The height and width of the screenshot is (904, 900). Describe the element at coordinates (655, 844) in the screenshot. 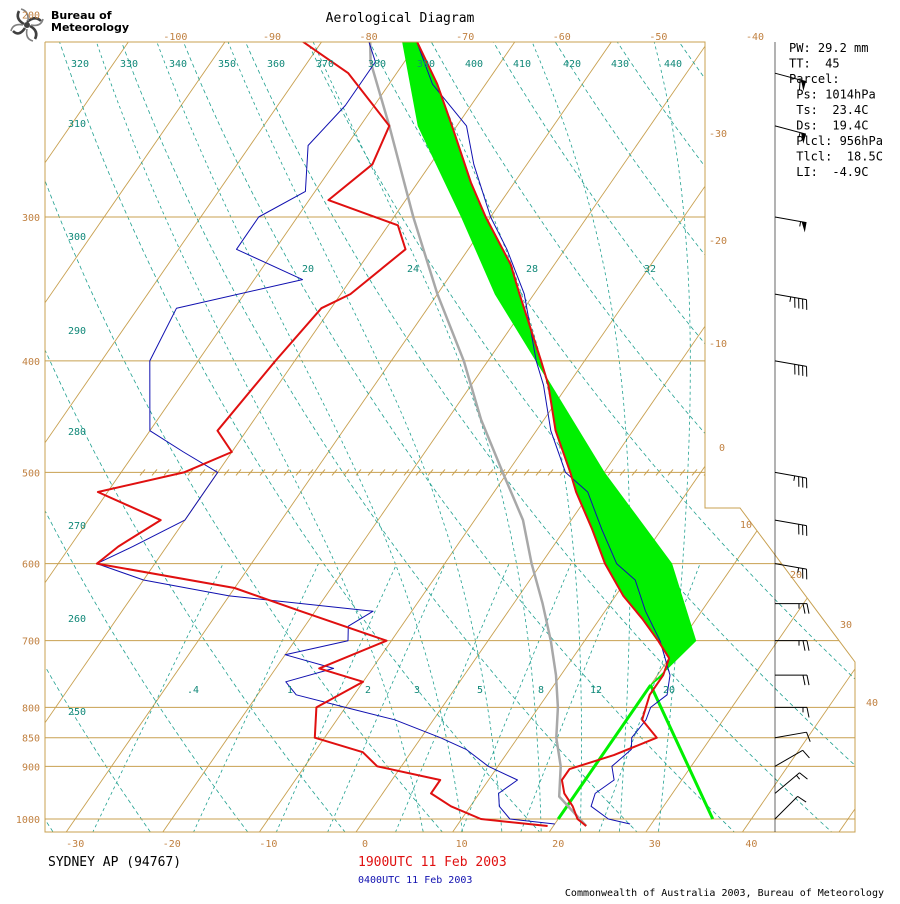

I see `bottom-temp-label: 30` at that location.